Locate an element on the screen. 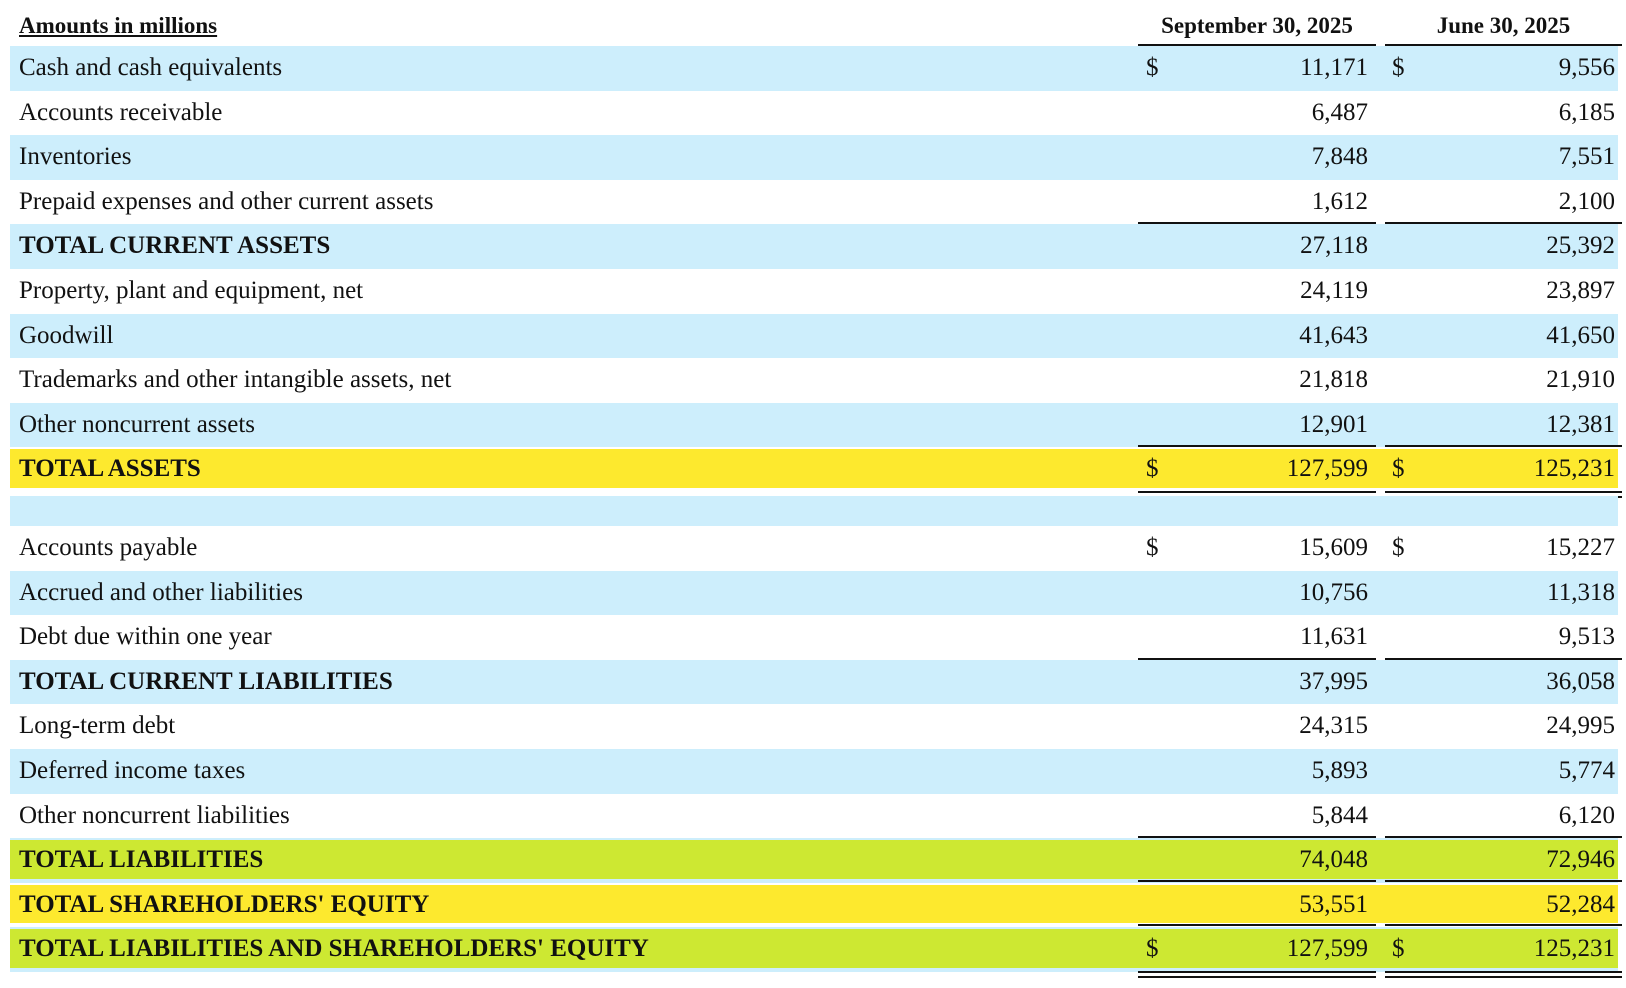 The image size is (1626, 988). value-jun-2025: 41,650 is located at coordinates (1580, 335).